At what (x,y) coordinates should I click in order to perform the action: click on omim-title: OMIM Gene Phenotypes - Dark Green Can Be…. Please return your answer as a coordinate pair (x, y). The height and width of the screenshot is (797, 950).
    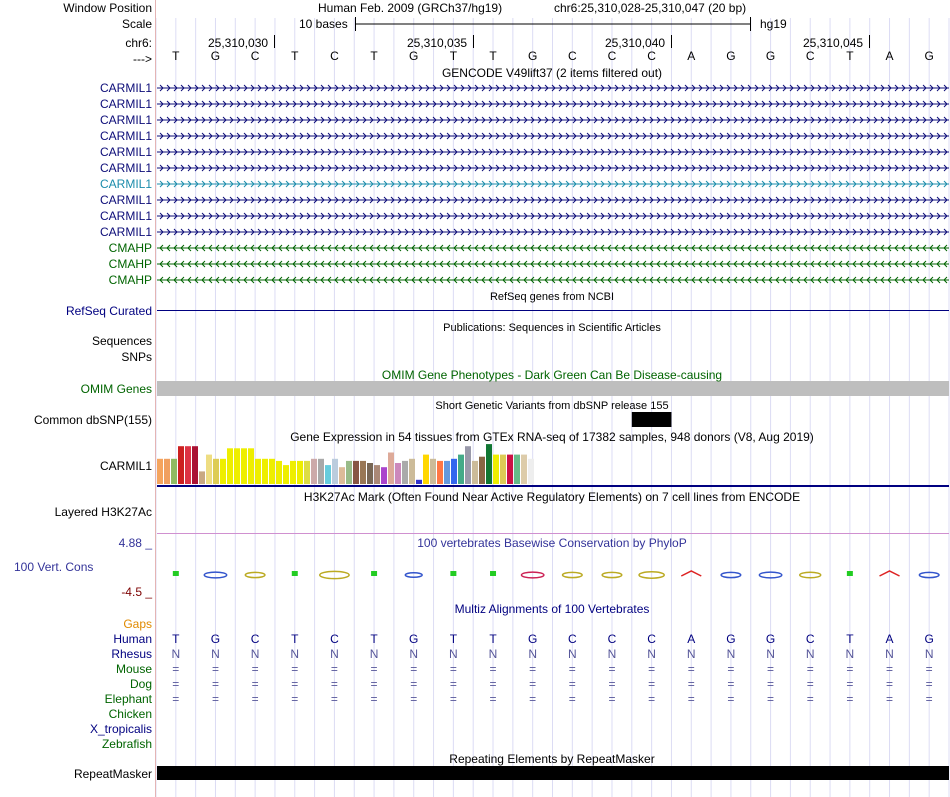
    Looking at the image, I should click on (552, 375).